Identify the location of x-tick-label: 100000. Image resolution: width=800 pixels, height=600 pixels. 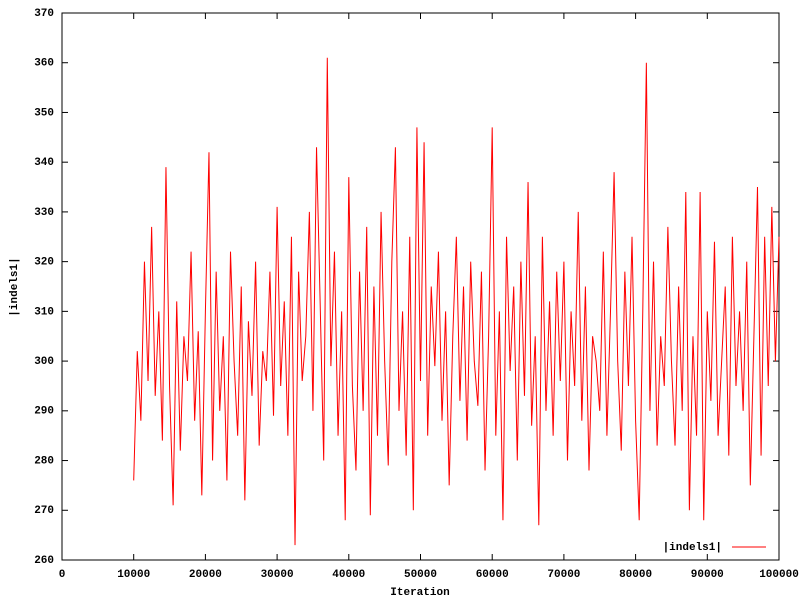
(779, 575).